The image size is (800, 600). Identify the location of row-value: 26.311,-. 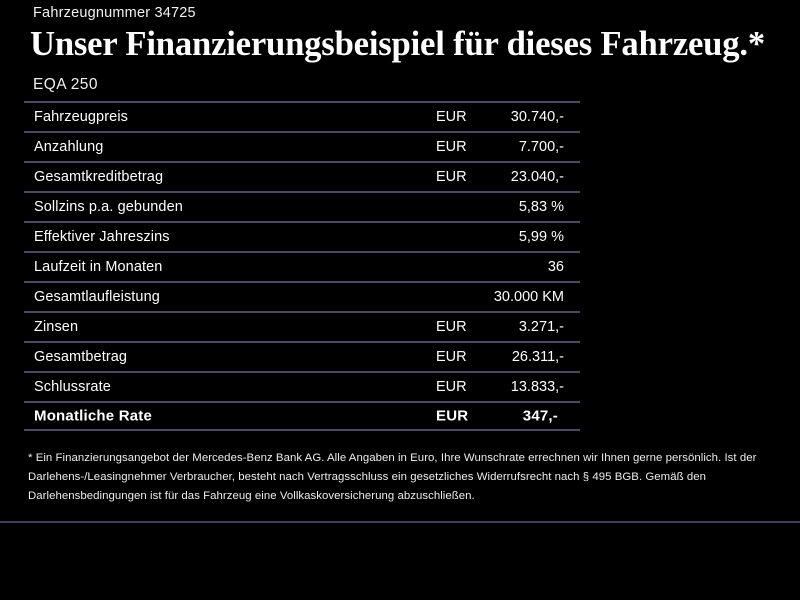
(537, 357).